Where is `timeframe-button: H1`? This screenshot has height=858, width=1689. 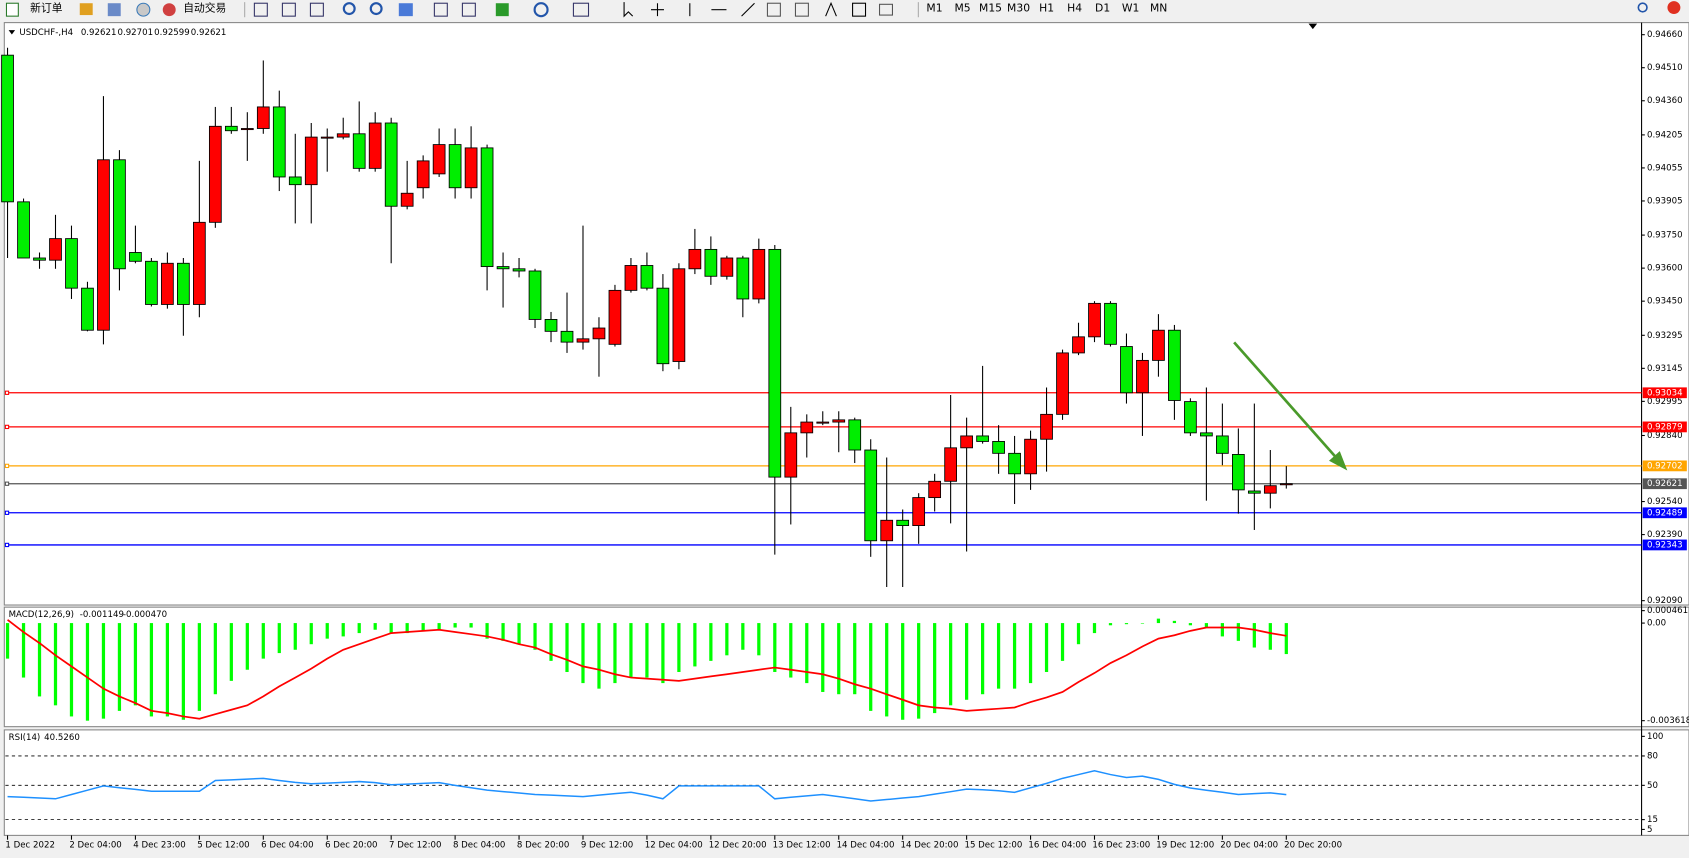
timeframe-button: H1 is located at coordinates (1046, 8).